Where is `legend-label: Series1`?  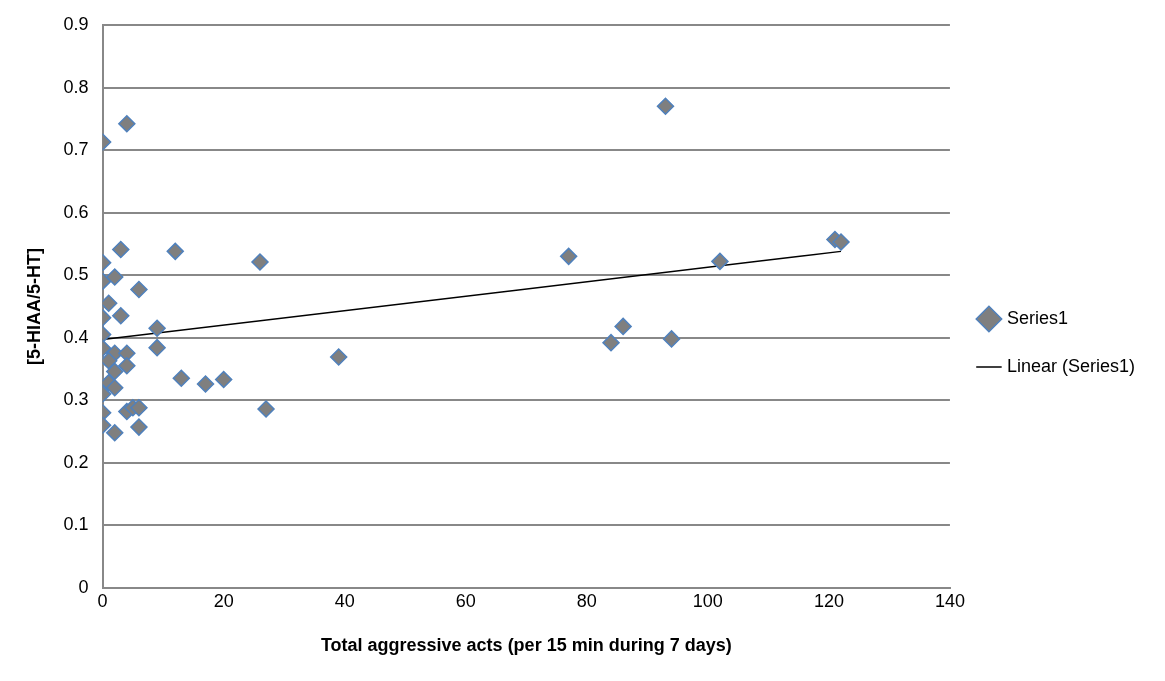
legend-label: Series1 is located at coordinates (1037, 317).